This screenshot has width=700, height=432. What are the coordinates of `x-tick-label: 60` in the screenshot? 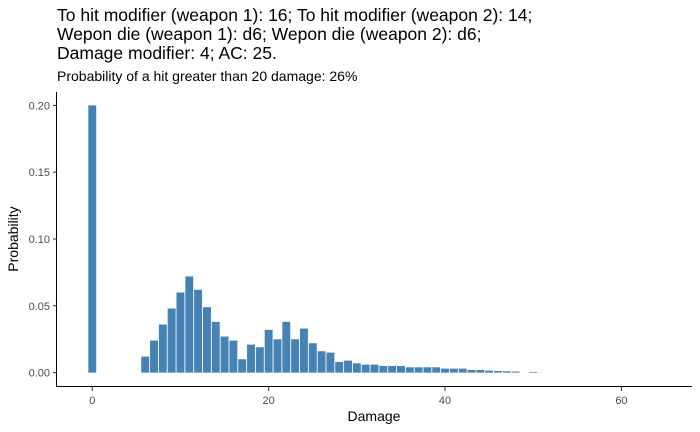 It's located at (621, 401).